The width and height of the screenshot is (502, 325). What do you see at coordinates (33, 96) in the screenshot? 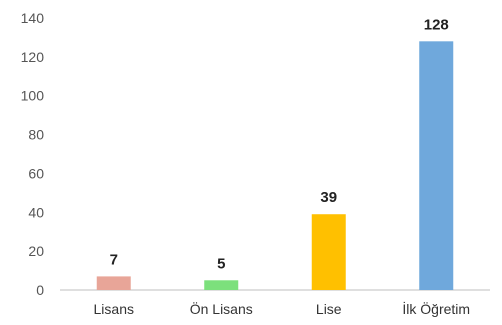
I see `y-tick-label: 100` at bounding box center [33, 96].